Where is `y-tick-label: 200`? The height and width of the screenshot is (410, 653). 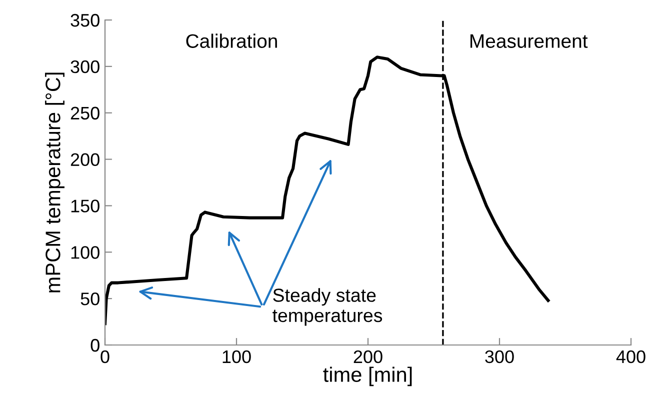
y-tick-label: 200 is located at coordinates (85, 159).